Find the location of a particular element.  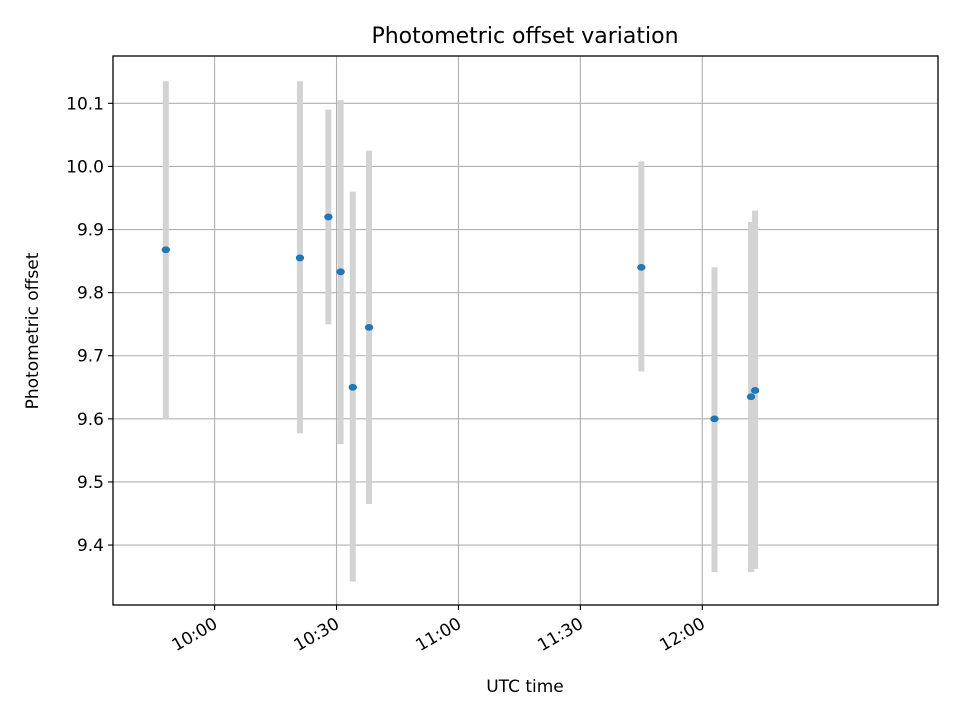

y-tick-label: 10.1 is located at coordinates (85, 104).